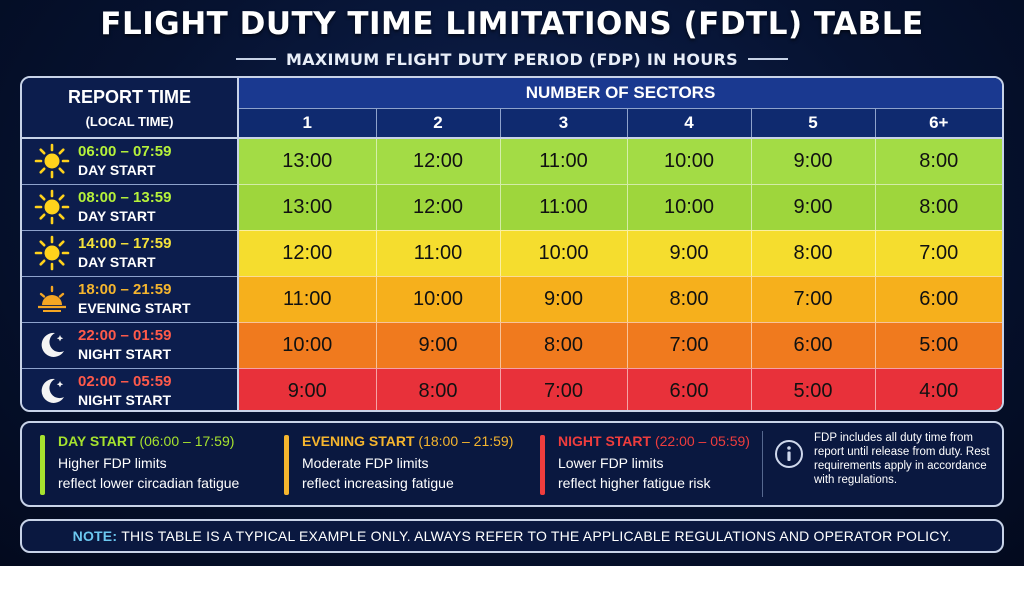  What do you see at coordinates (129, 121) in the screenshot?
I see `local-time-label: (LOCAL TIME)` at bounding box center [129, 121].